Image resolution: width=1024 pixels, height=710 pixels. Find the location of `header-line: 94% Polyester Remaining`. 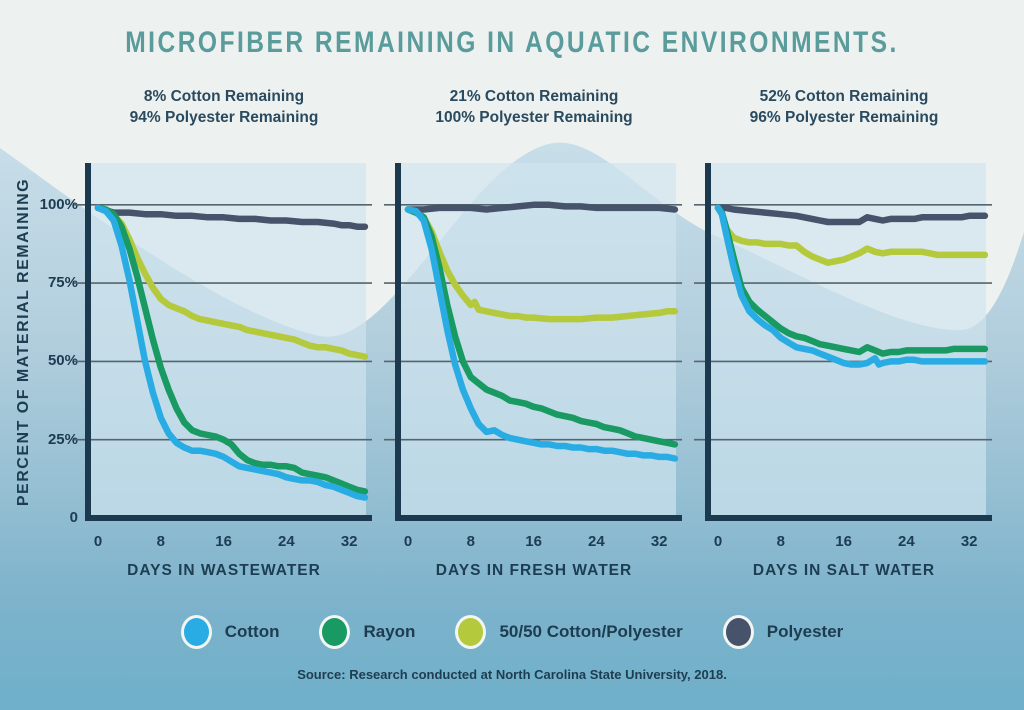

header-line: 94% Polyester Remaining is located at coordinates (224, 117).